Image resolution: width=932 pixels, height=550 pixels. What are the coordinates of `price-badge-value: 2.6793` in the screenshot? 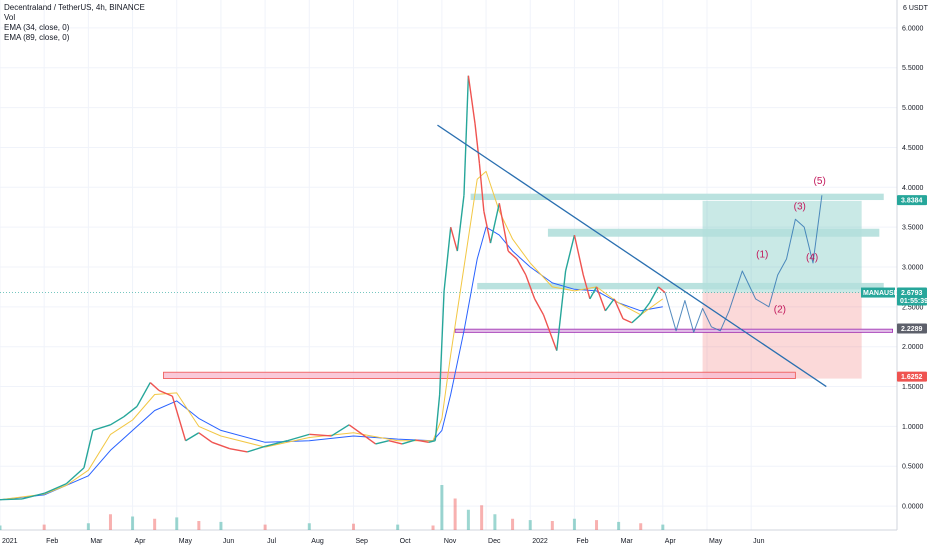 It's located at (912, 293).